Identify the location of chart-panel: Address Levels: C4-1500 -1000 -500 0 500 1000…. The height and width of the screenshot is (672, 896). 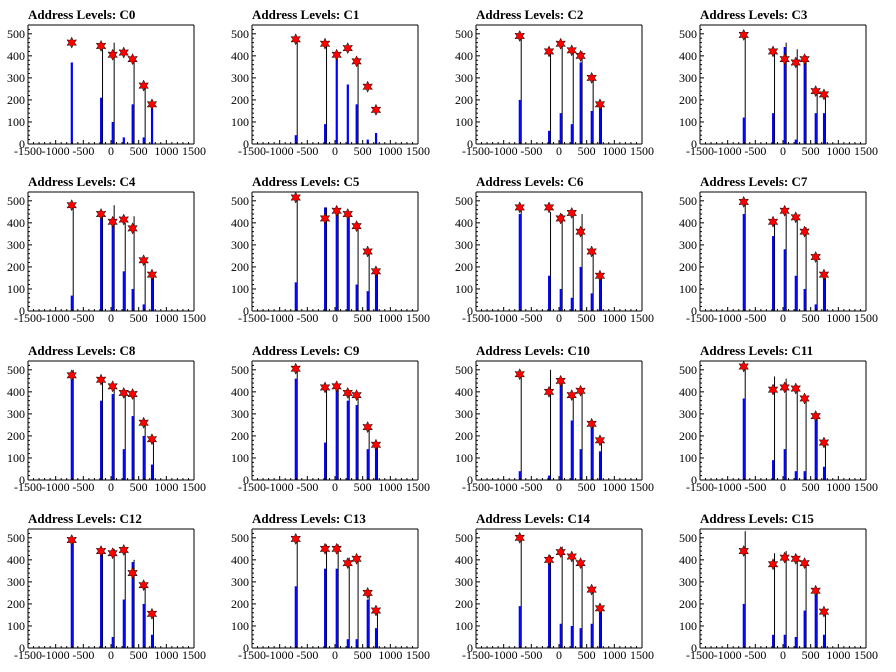
(106, 249).